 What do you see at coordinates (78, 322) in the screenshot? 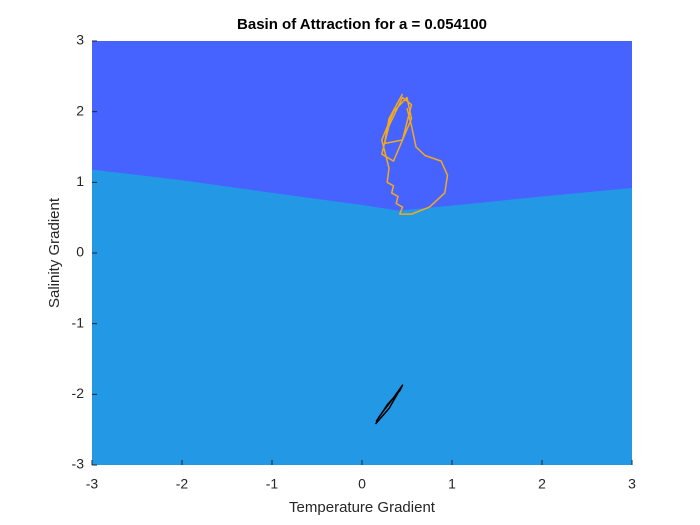
I see `y-tick-label: -1` at bounding box center [78, 322].